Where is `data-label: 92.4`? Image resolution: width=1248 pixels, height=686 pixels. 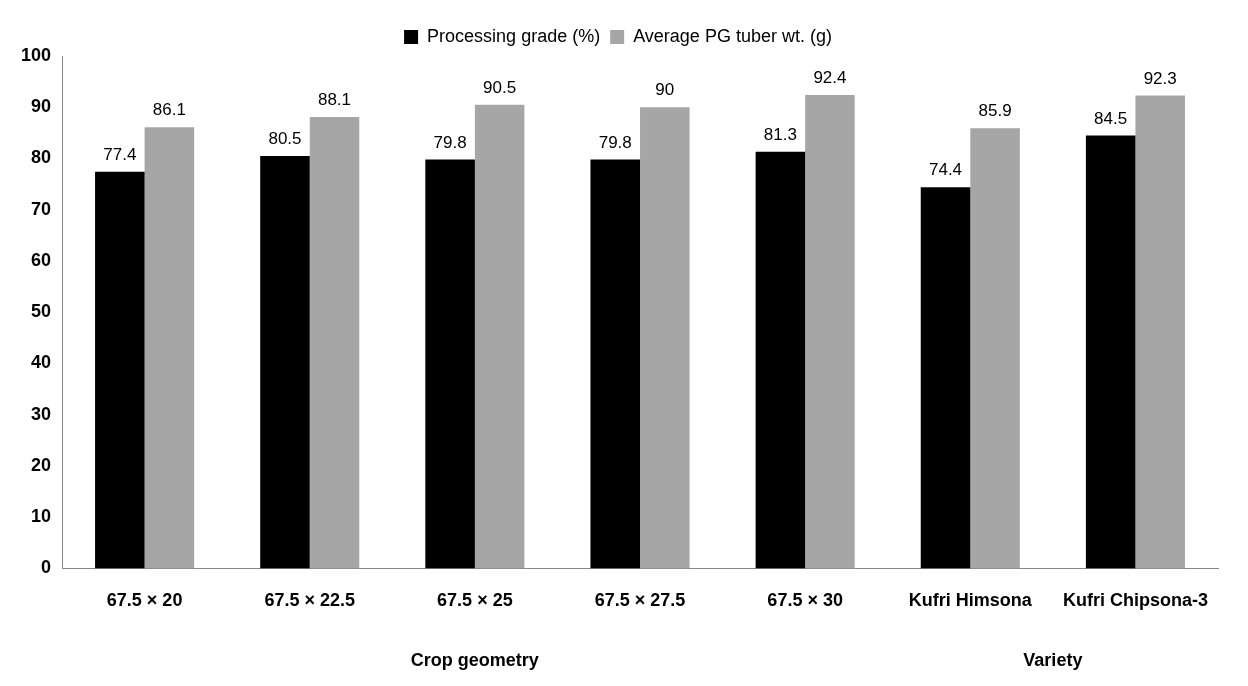 data-label: 92.4 is located at coordinates (830, 78).